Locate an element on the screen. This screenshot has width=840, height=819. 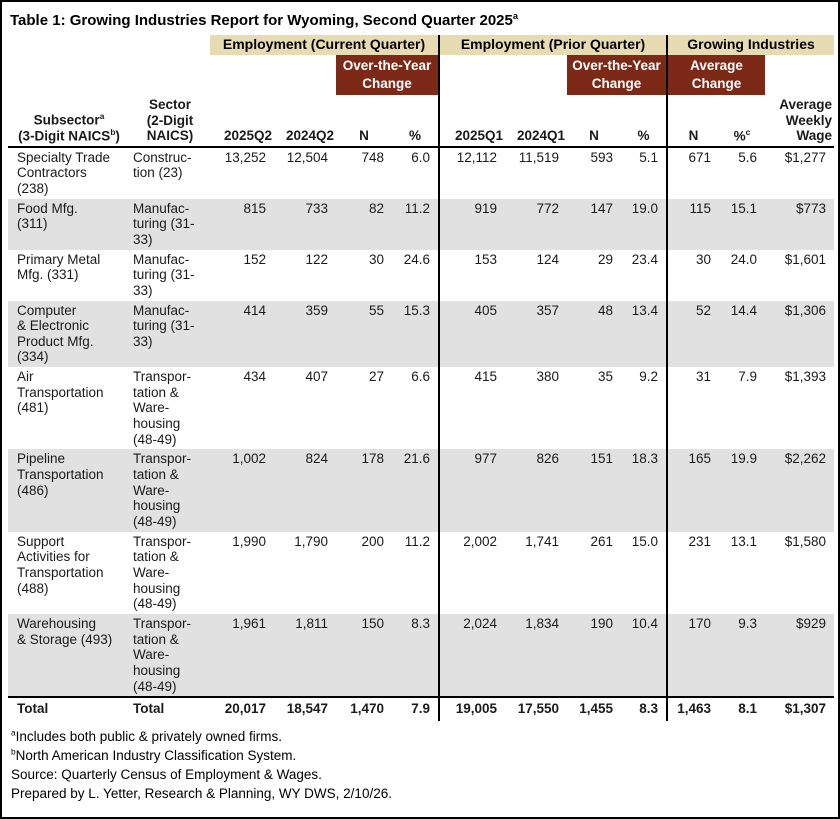
value-cell: $1,277 is located at coordinates (805, 157).